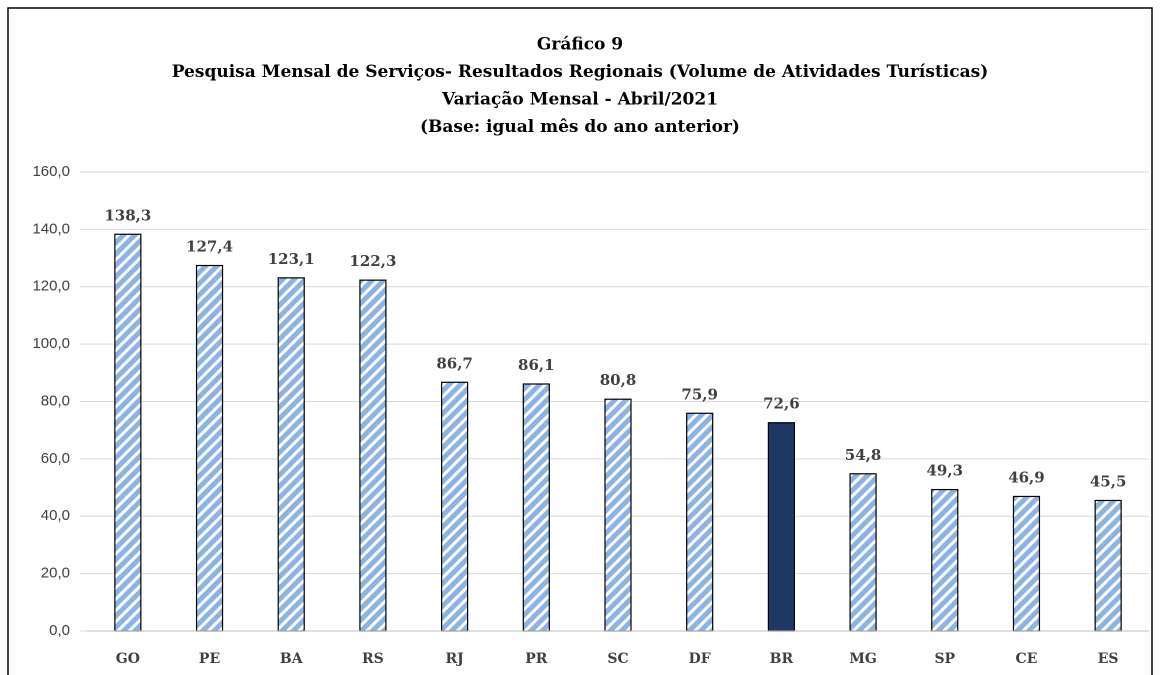  I want to click on x-tick-label: DF, so click(700, 659).